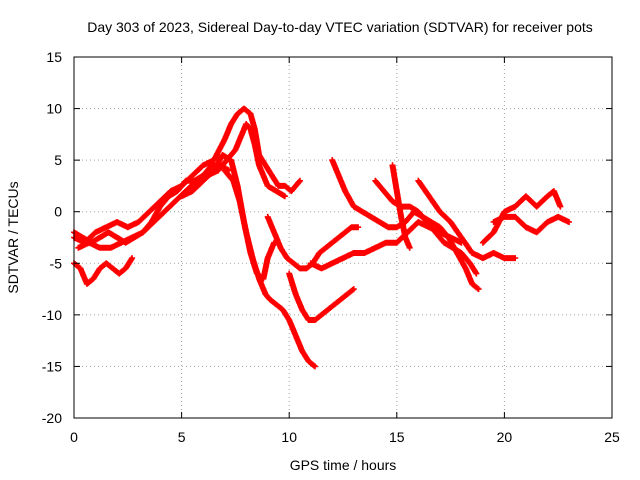 The width and height of the screenshot is (640, 480). I want to click on x-tick-label: 0, so click(74, 437).